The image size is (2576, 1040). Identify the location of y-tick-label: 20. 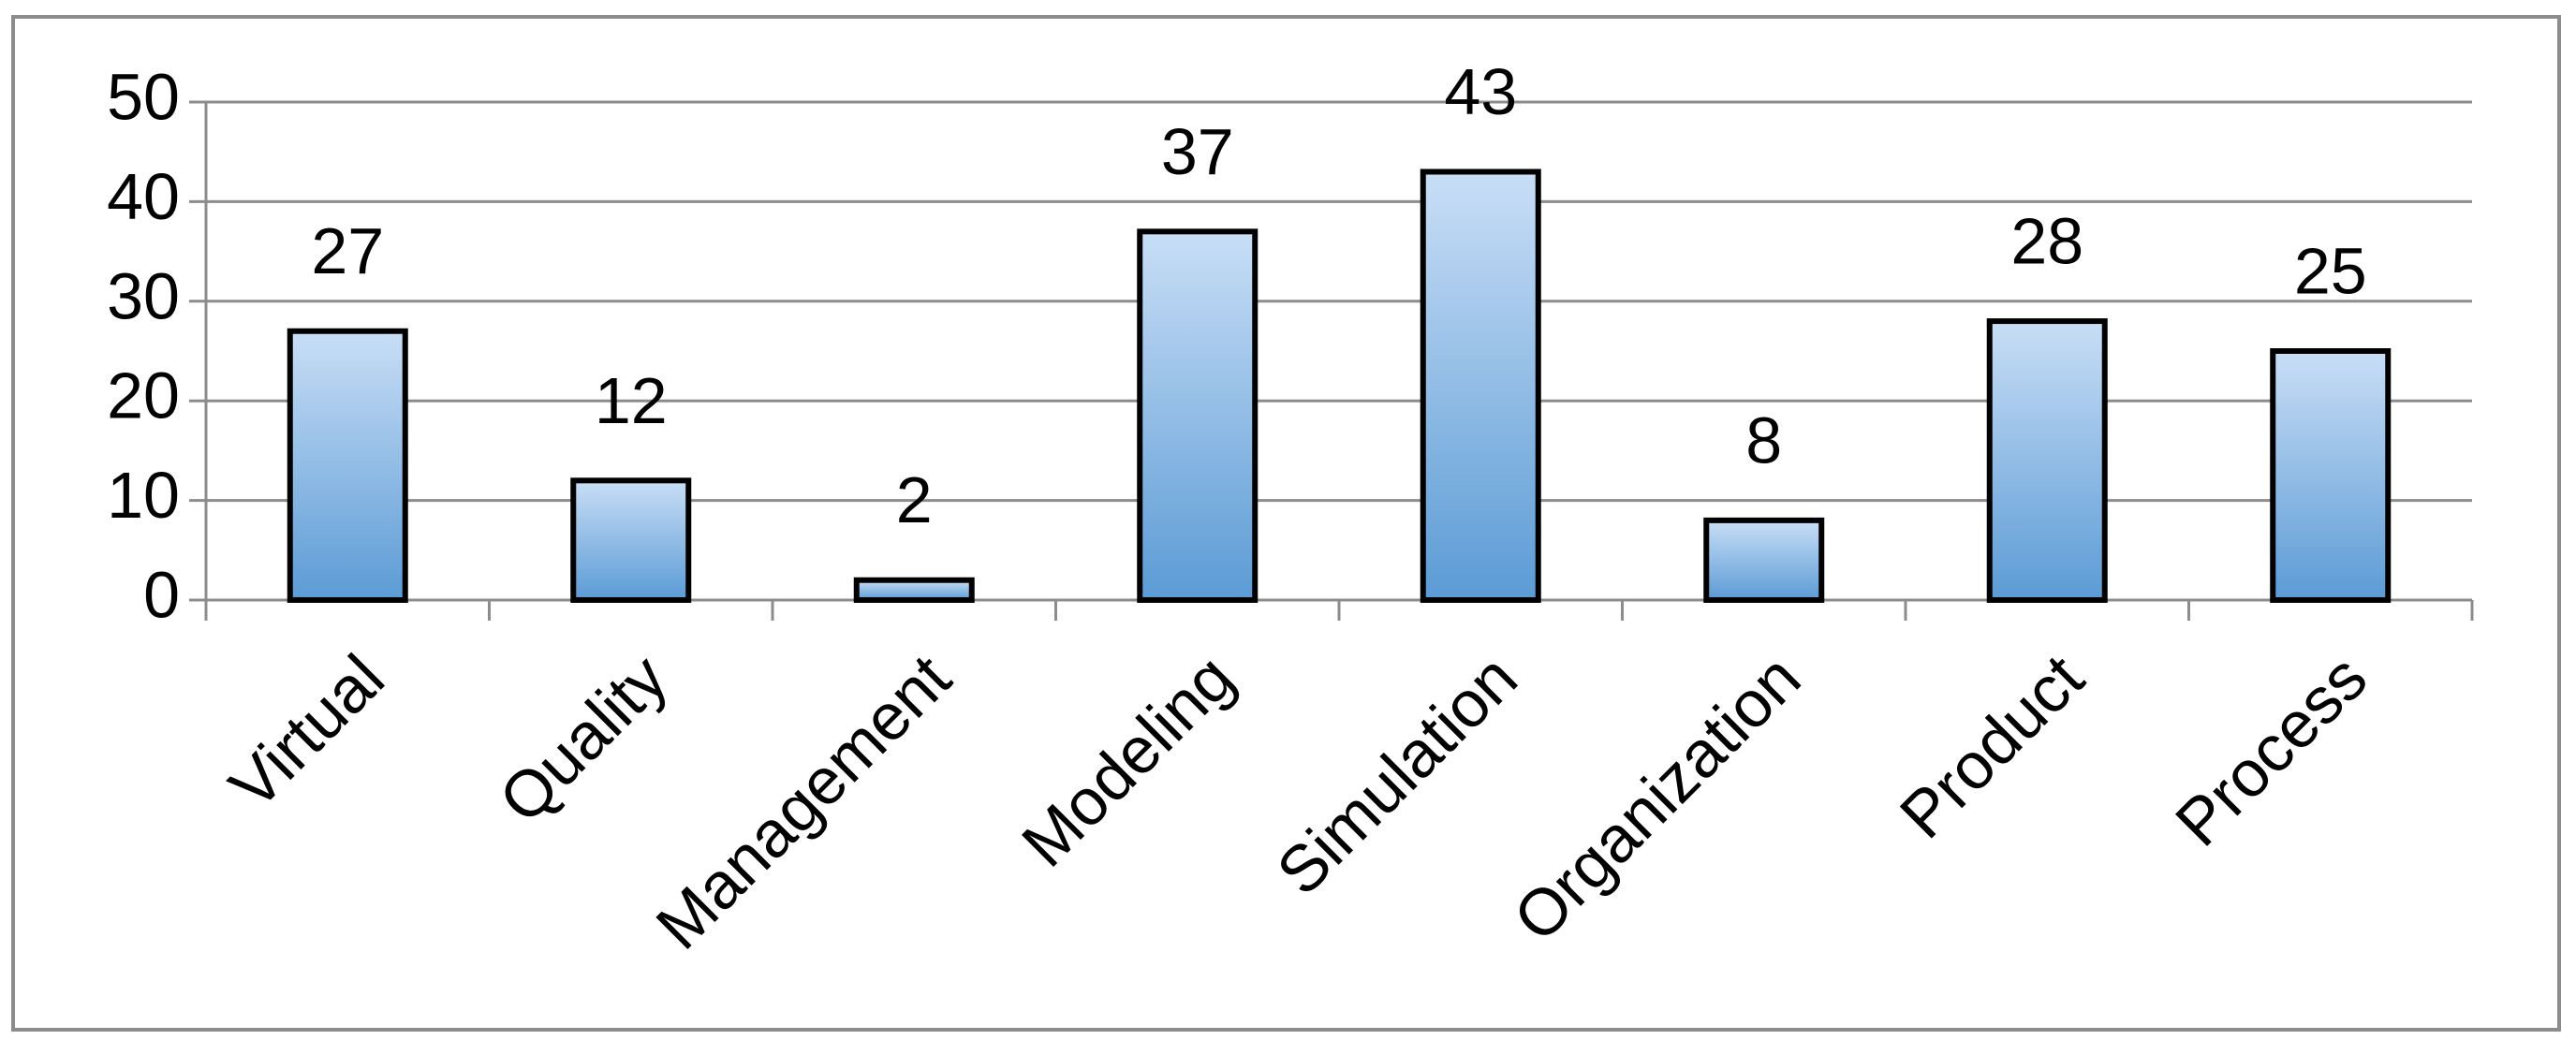
(143, 395).